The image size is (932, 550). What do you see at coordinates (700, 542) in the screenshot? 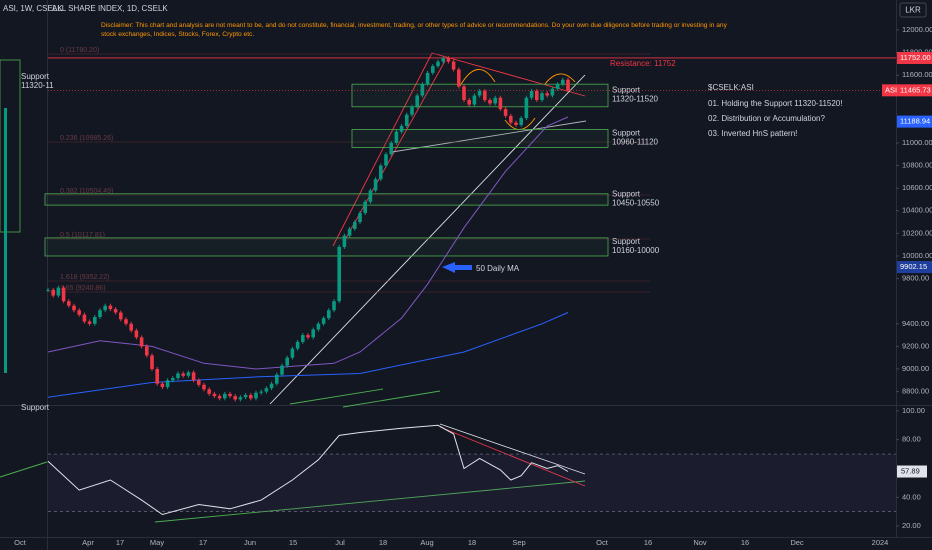
I see `x-tick-label: Nov` at bounding box center [700, 542].